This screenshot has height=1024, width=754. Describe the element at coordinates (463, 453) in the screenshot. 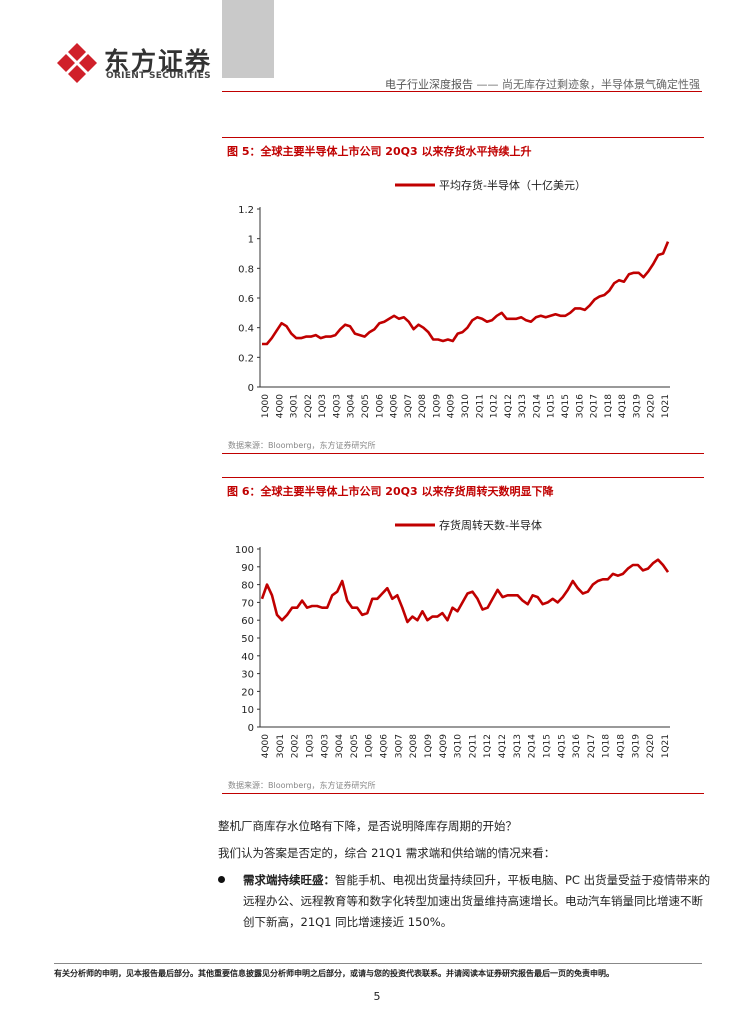

I see `figure5-bottom-rule` at that location.